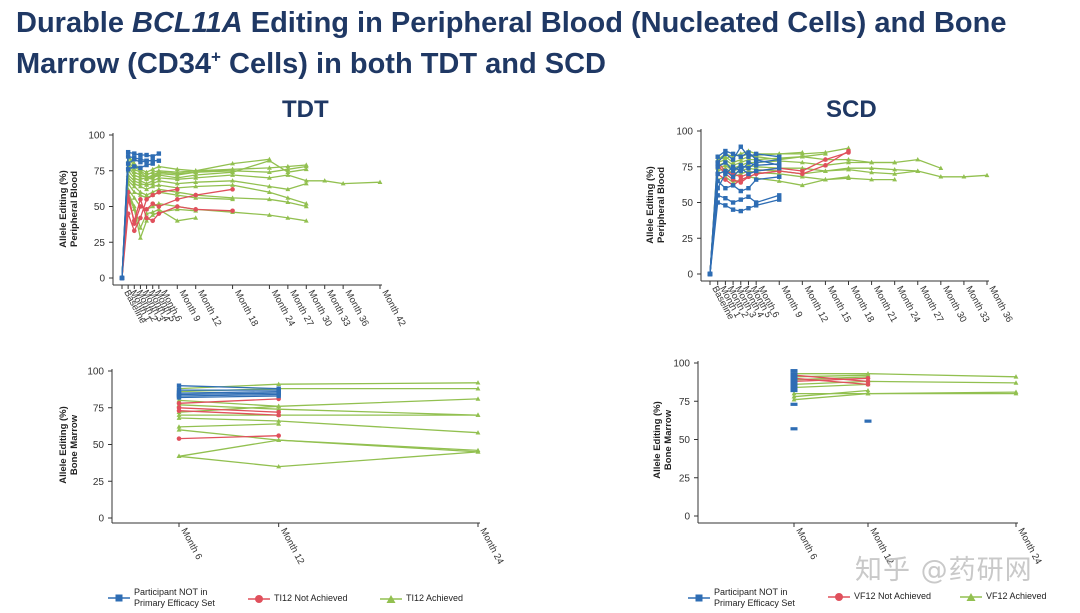 Image resolution: width=1080 pixels, height=613 pixels. Describe the element at coordinates (101, 519) in the screenshot. I see `y-tick-label: 0` at that location.